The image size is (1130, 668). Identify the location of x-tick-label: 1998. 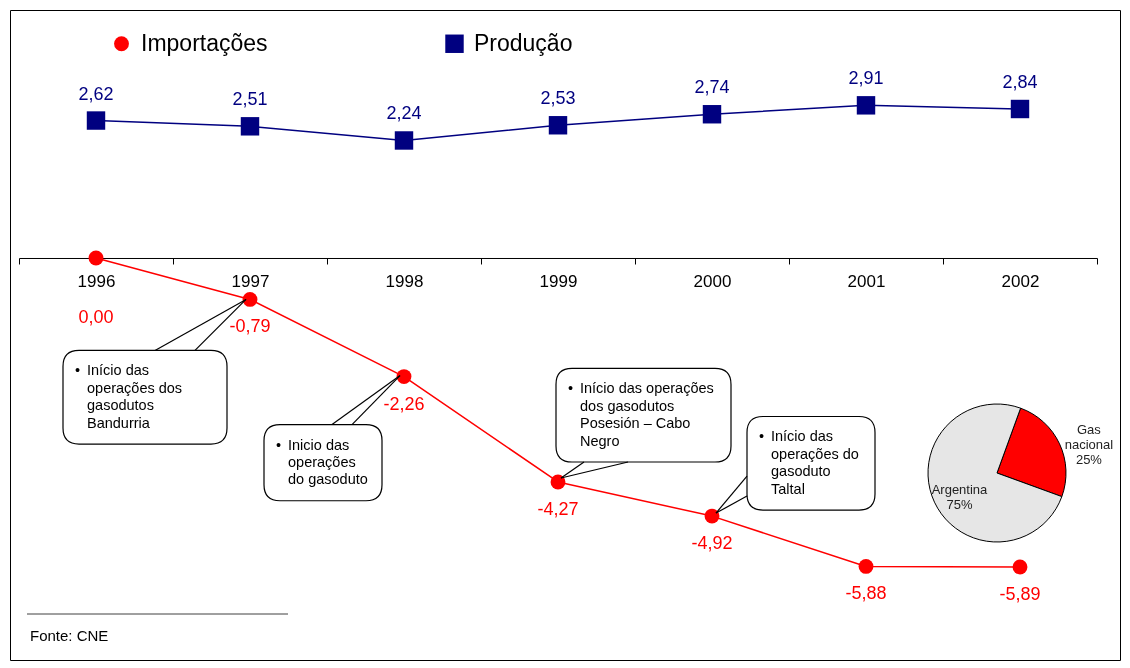
(404, 282).